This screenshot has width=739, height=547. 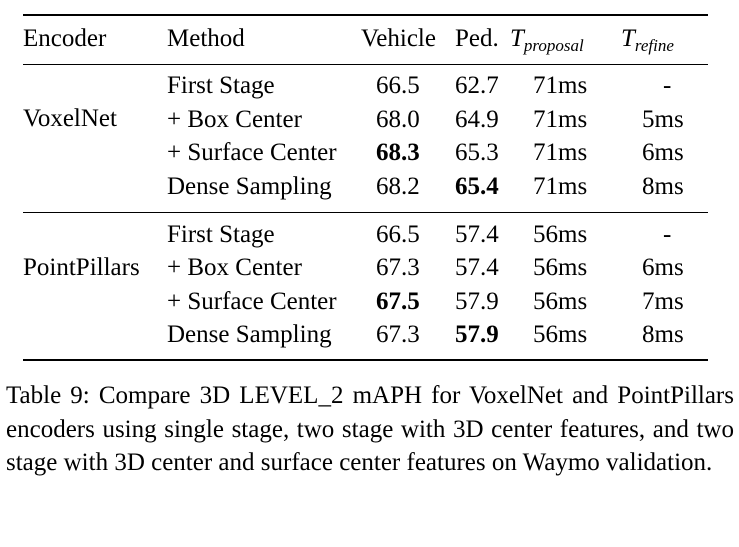 I want to click on header-t-proposal: Tproposal, so click(x=547, y=40).